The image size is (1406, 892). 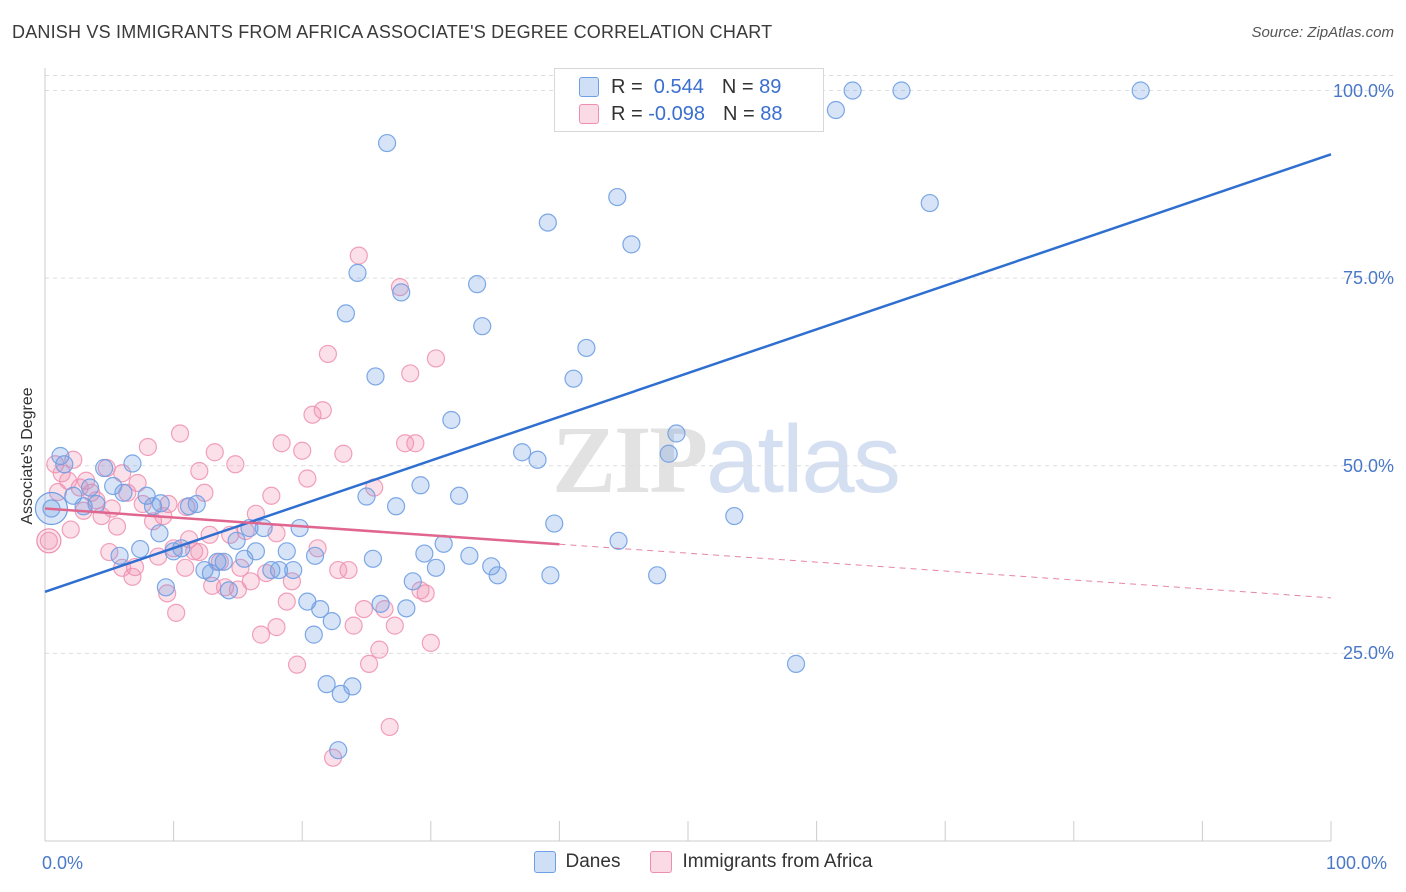 I want to click on legend-row-africa: R = -0.098 N = 88, so click(x=680, y=114).